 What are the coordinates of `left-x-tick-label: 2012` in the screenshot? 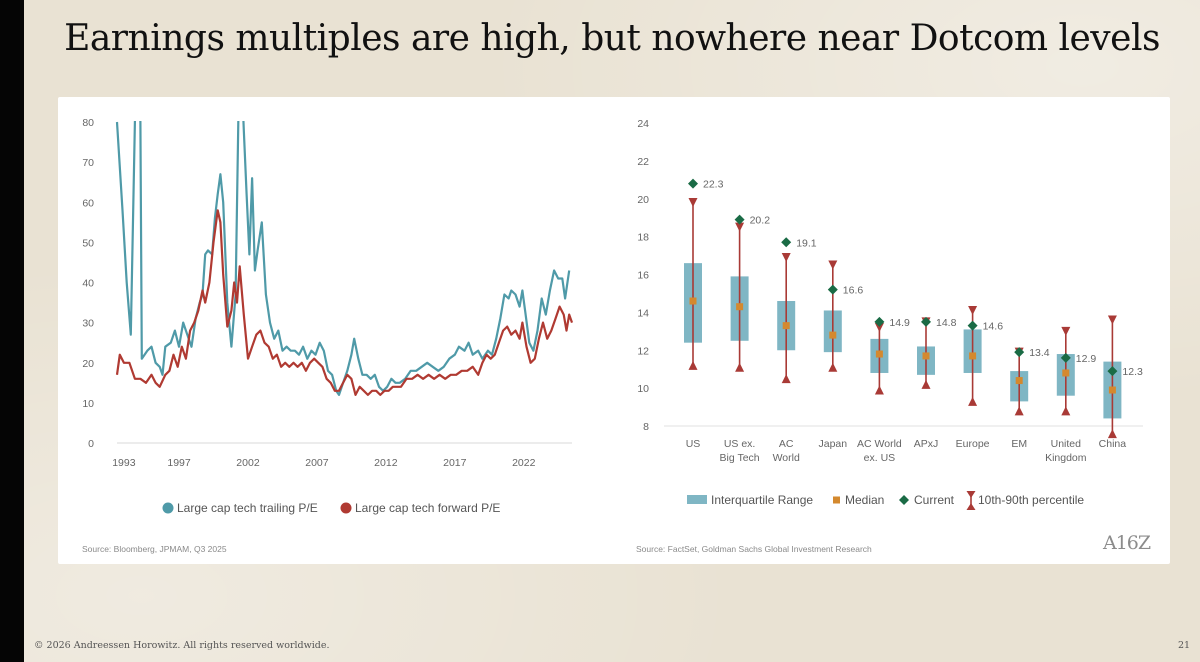 It's located at (386, 463).